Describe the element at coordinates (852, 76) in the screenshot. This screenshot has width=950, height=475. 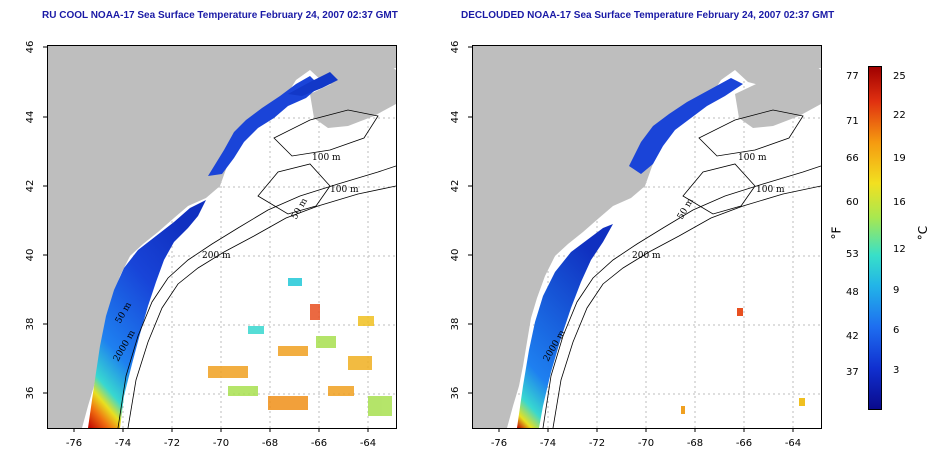
I see `fahrenheit-tick: 77` at that location.